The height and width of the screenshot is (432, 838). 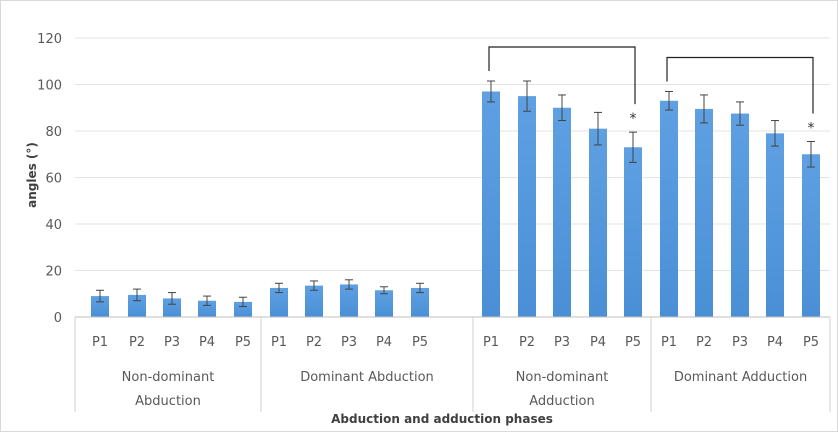 I want to click on y-tick-label: 0, so click(x=58, y=318).